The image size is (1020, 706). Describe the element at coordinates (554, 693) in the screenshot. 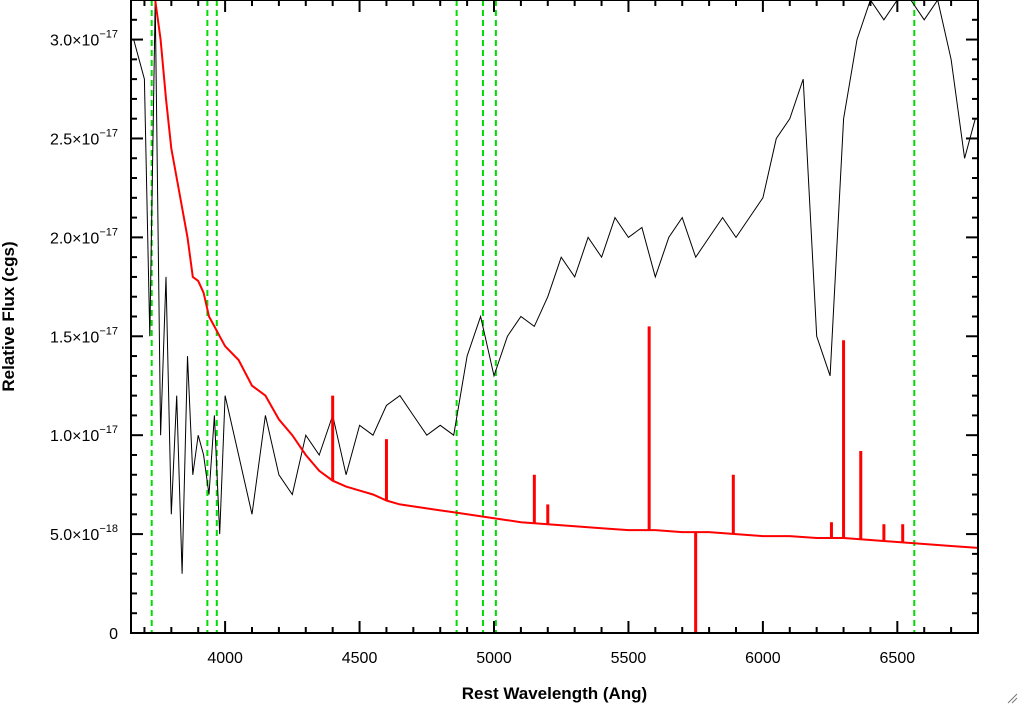

I see `x-axis-label: Rest Wavelength (Ang)` at that location.